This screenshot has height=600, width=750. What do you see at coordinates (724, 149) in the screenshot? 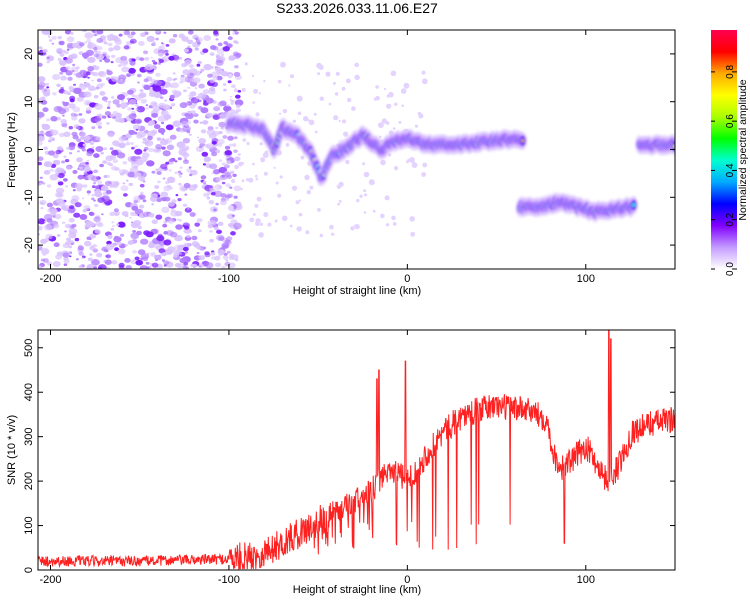
I see `colorbar-gradient` at bounding box center [724, 149].